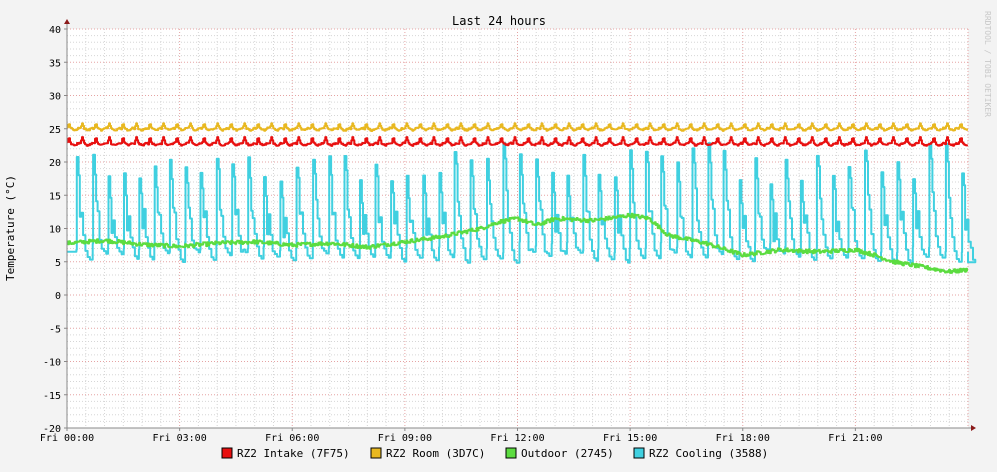  I want to click on x-tick-label: Fri 12:00, so click(517, 438).